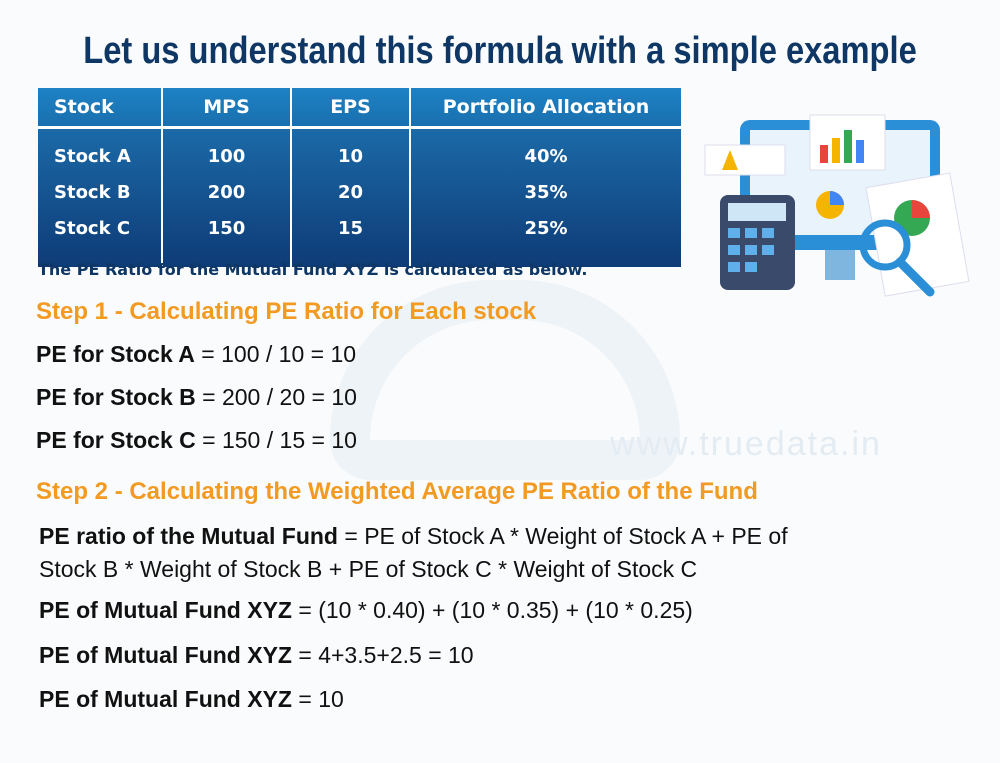  What do you see at coordinates (116, 397) in the screenshot?
I see `label: PE for Stock B` at bounding box center [116, 397].